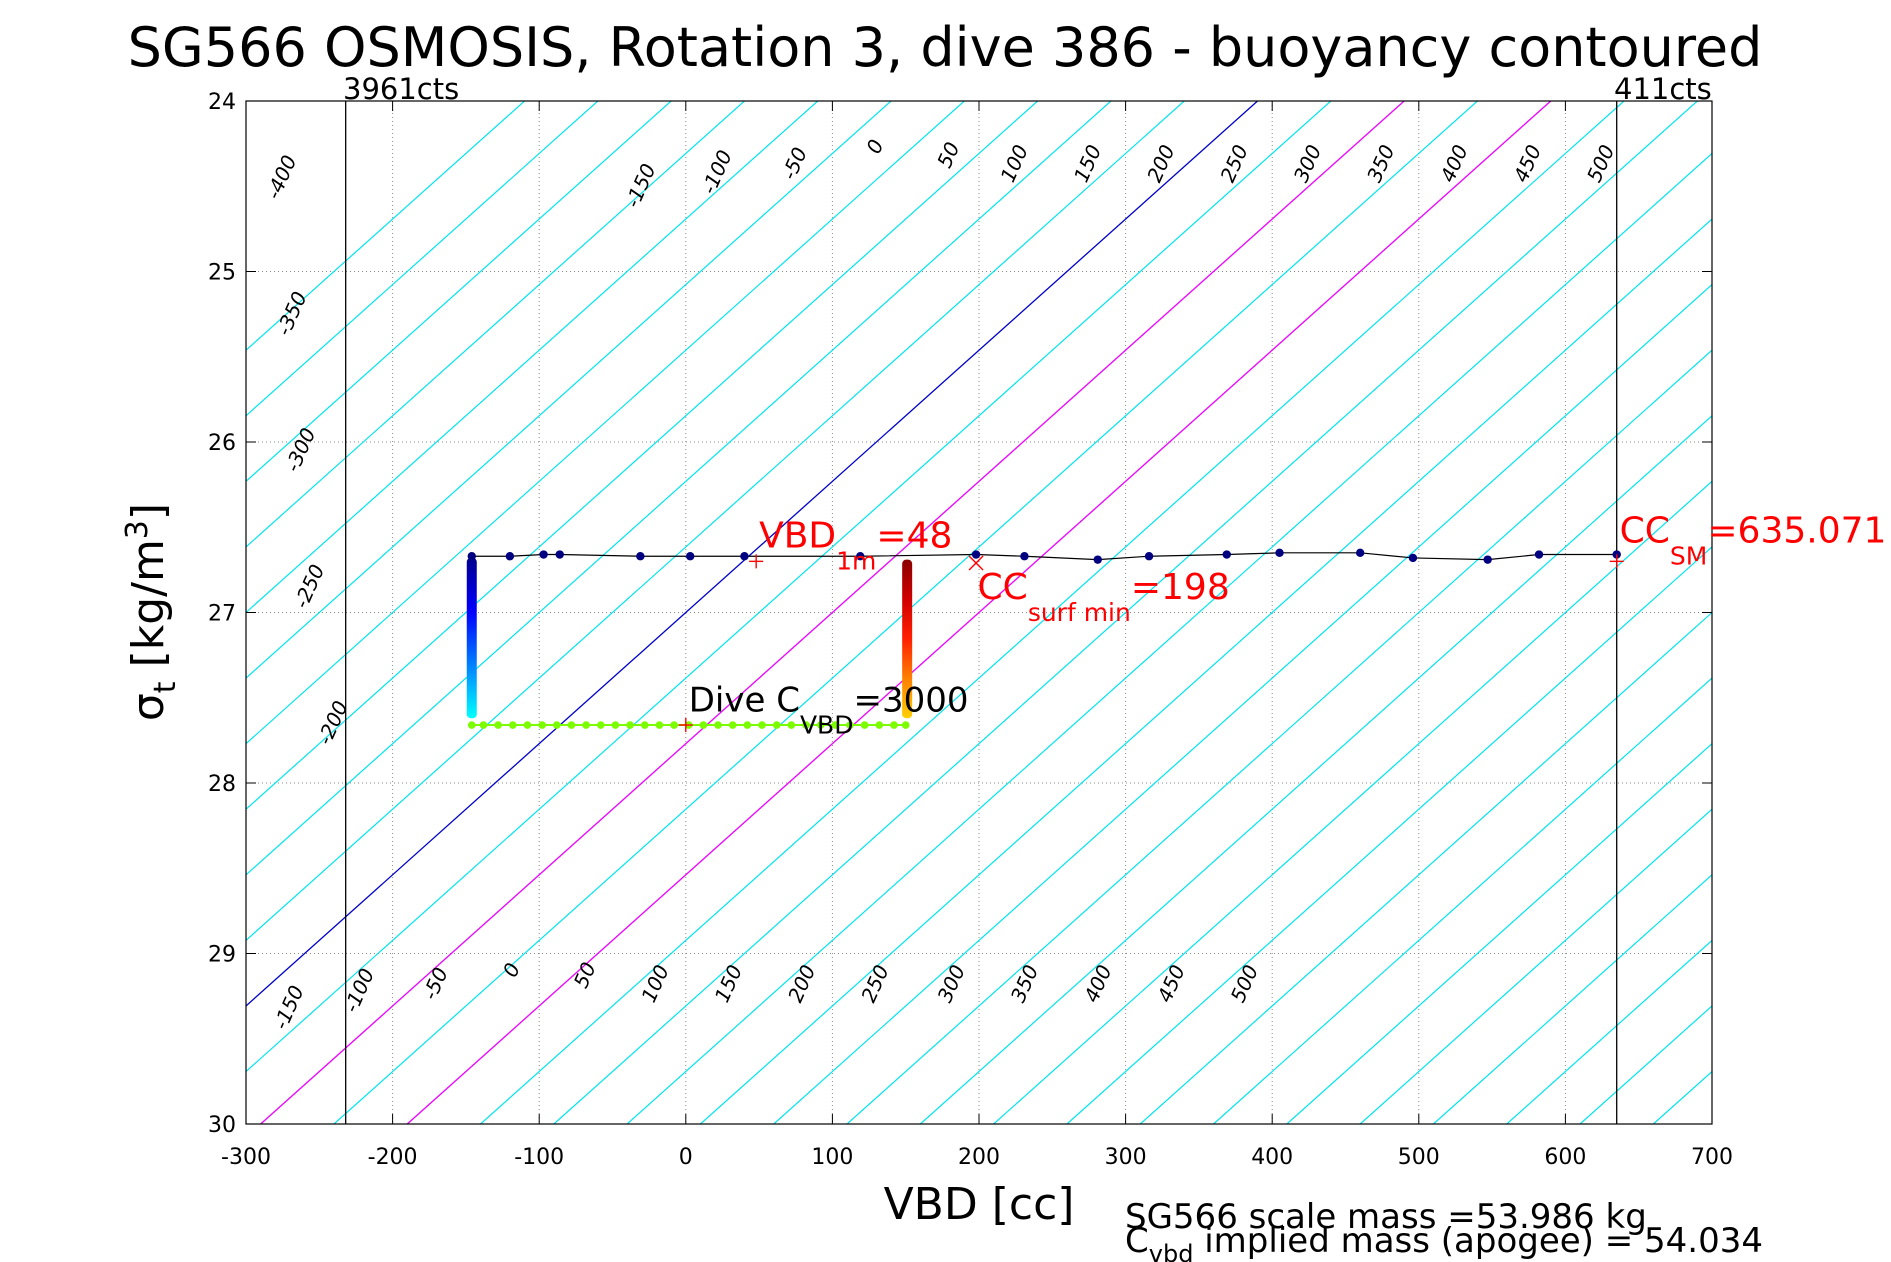 This screenshot has height=1262, width=1891. Describe the element at coordinates (979, 1157) in the screenshot. I see `x-tick-label: 200` at that location.